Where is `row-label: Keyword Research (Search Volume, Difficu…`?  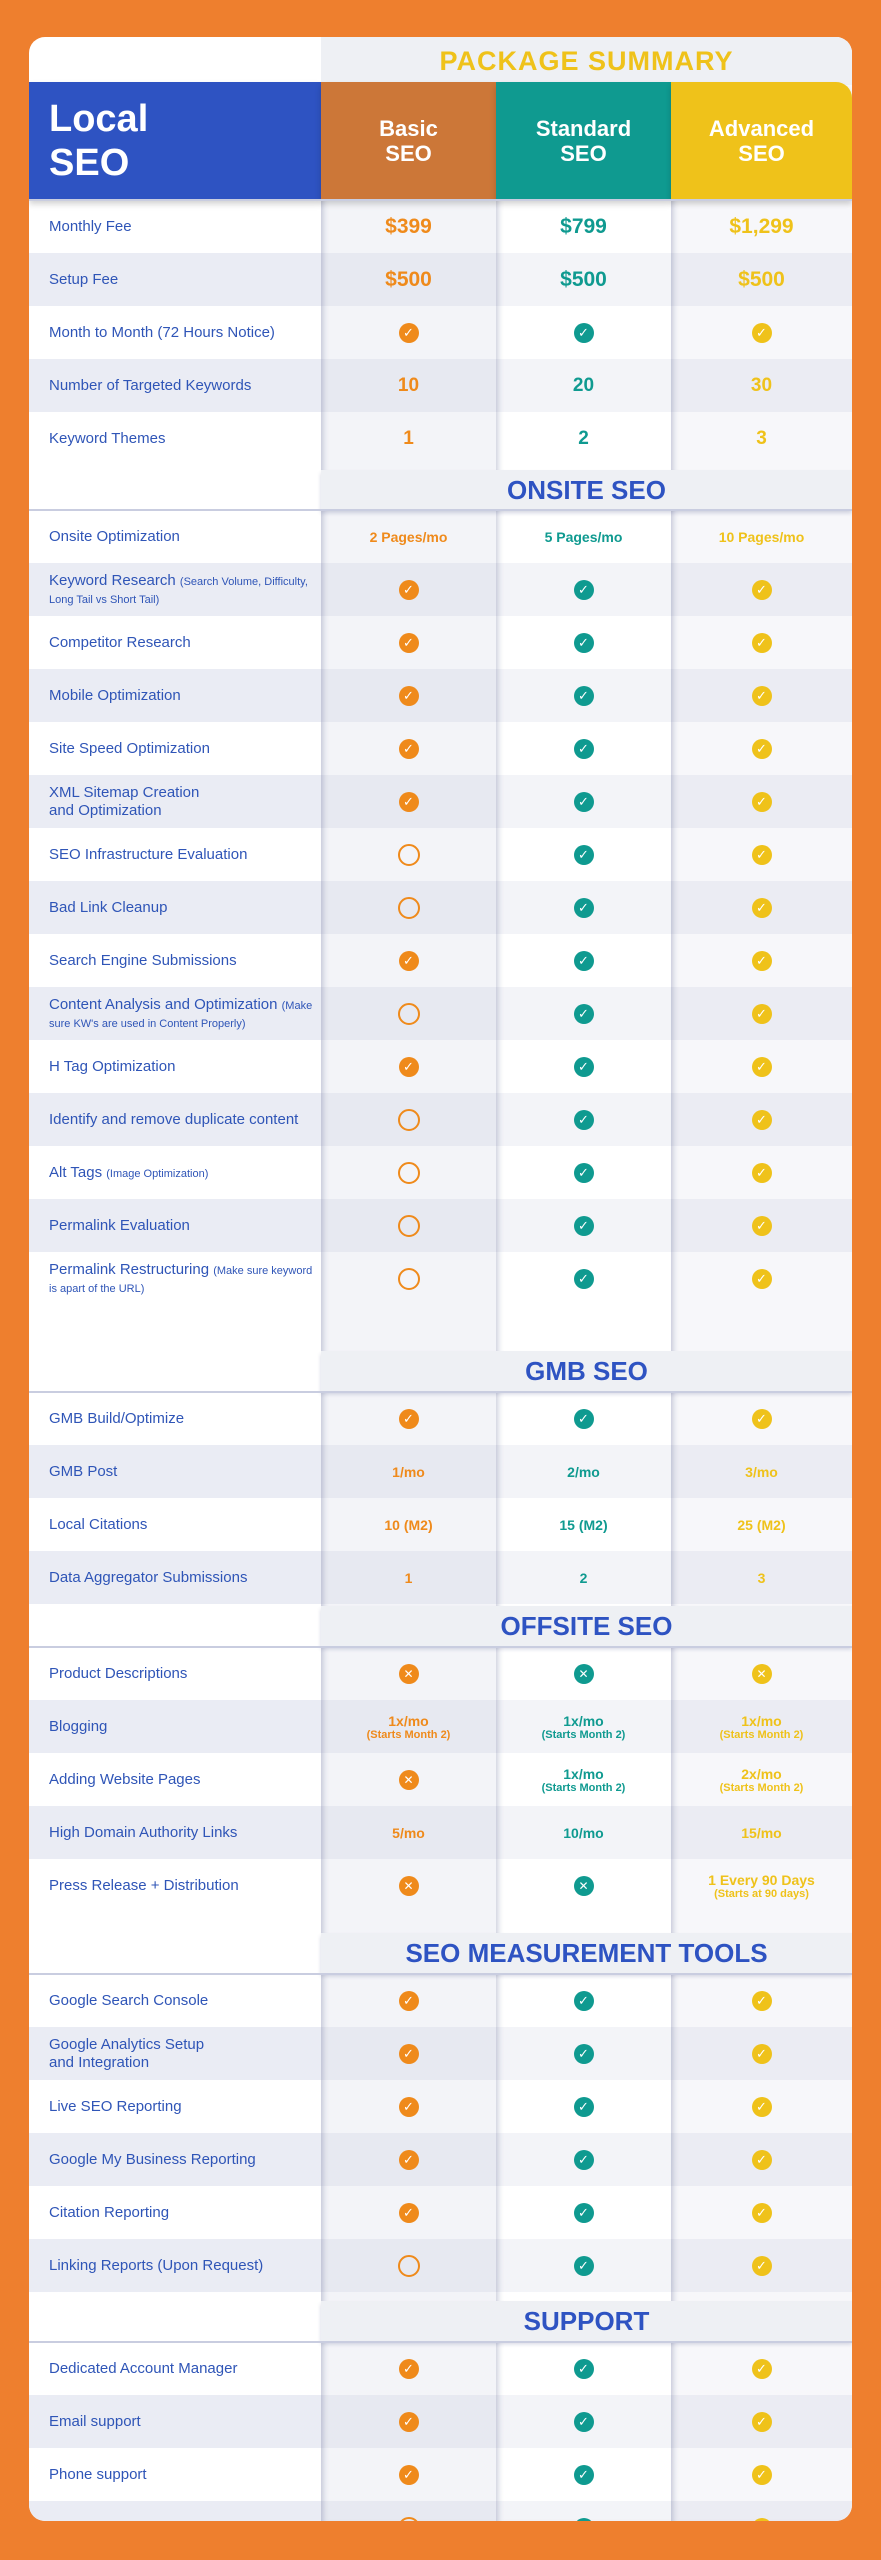 row-label: Keyword Research (Search Volume, Difficu… is located at coordinates (175, 589).